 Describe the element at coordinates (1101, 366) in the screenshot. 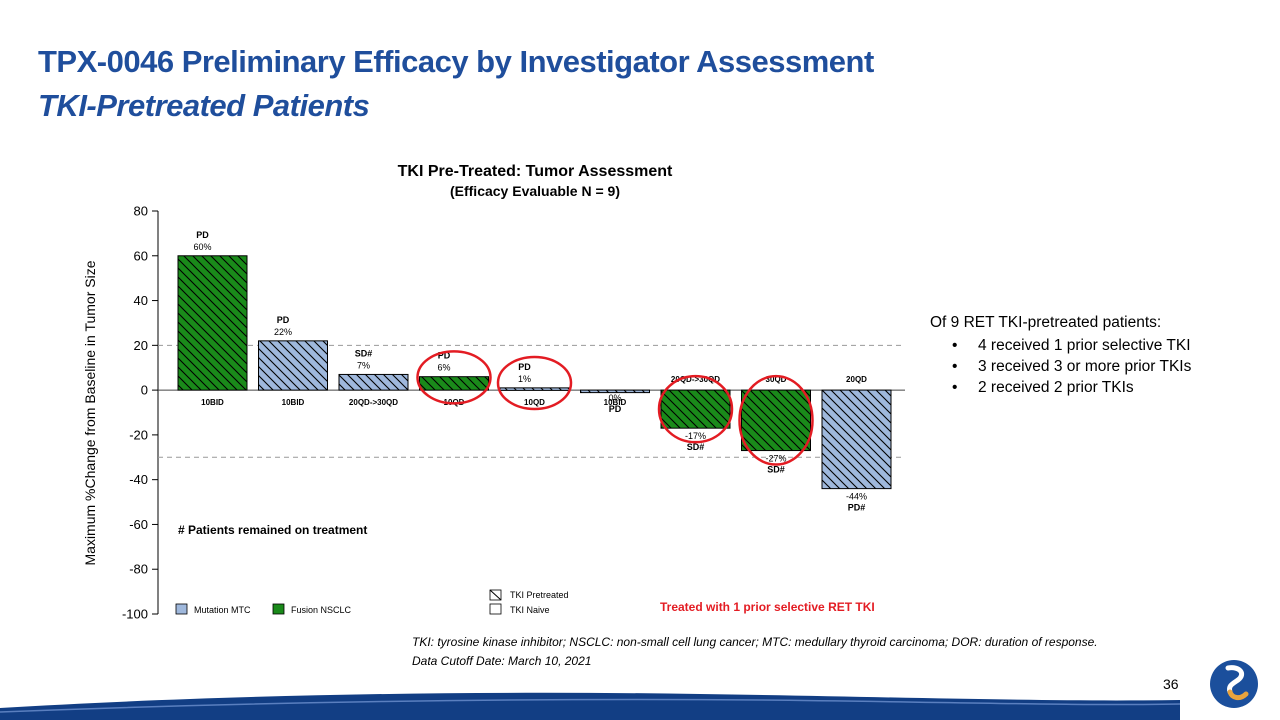

I see `summary-bullet: 3 received 3 or more prior TKIs` at that location.